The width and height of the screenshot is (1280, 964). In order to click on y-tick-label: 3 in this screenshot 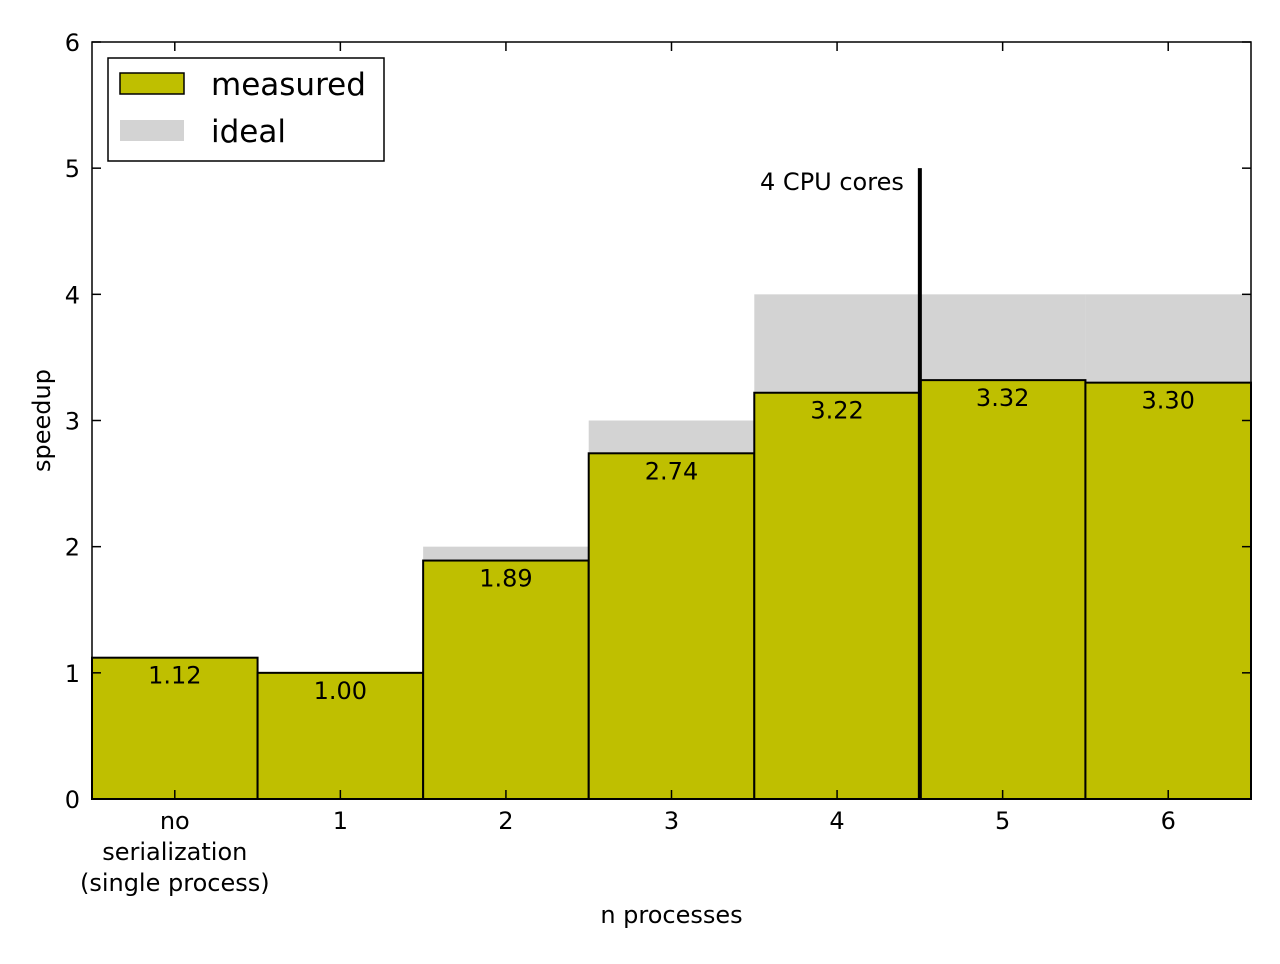, I will do `click(72, 422)`.